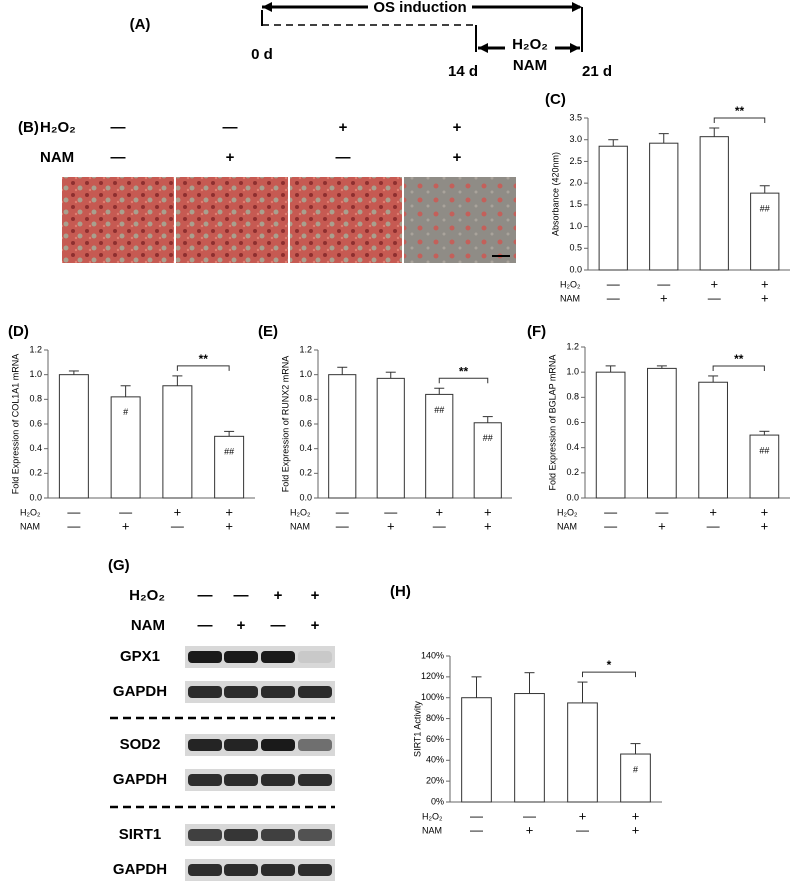 This screenshot has height=884, width=800. What do you see at coordinates (28, 127) in the screenshot?
I see `panel-label: (B)` at bounding box center [28, 127].